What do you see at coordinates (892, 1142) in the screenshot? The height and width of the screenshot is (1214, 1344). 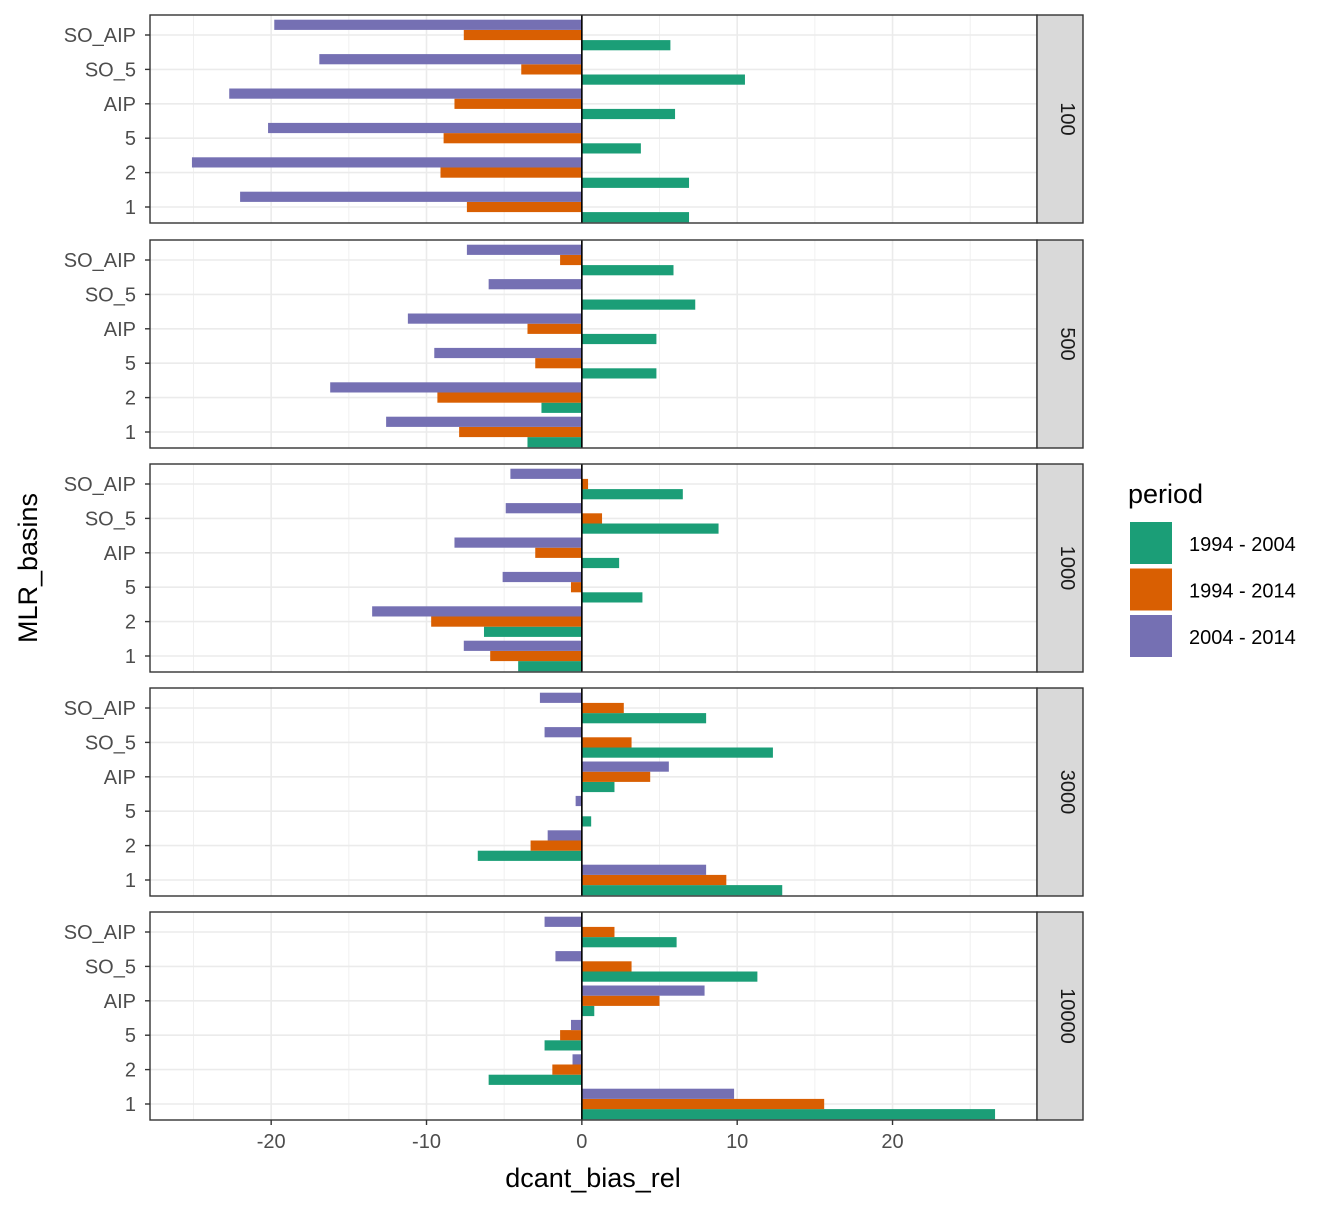 I see `x-tick-label: 20` at bounding box center [892, 1142].